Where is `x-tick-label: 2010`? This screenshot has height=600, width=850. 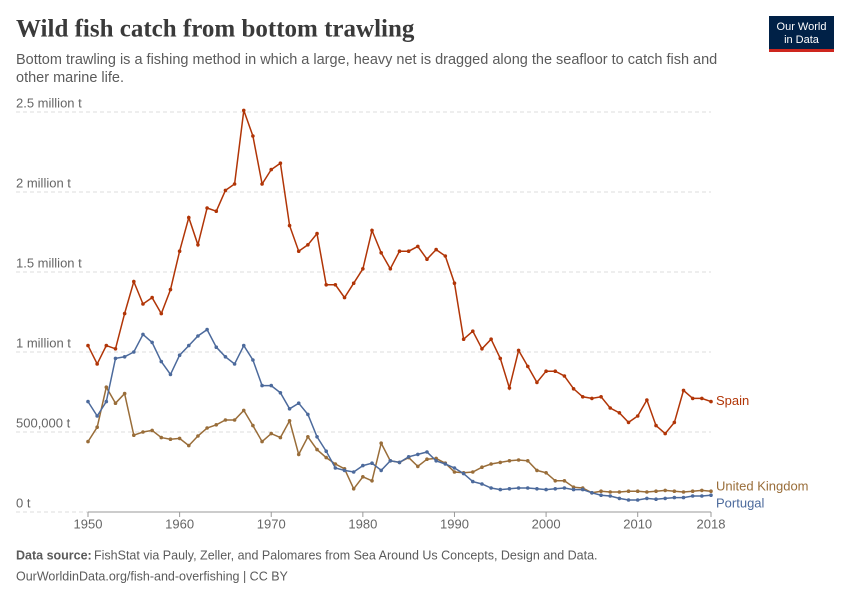 x-tick-label: 2010 is located at coordinates (637, 523).